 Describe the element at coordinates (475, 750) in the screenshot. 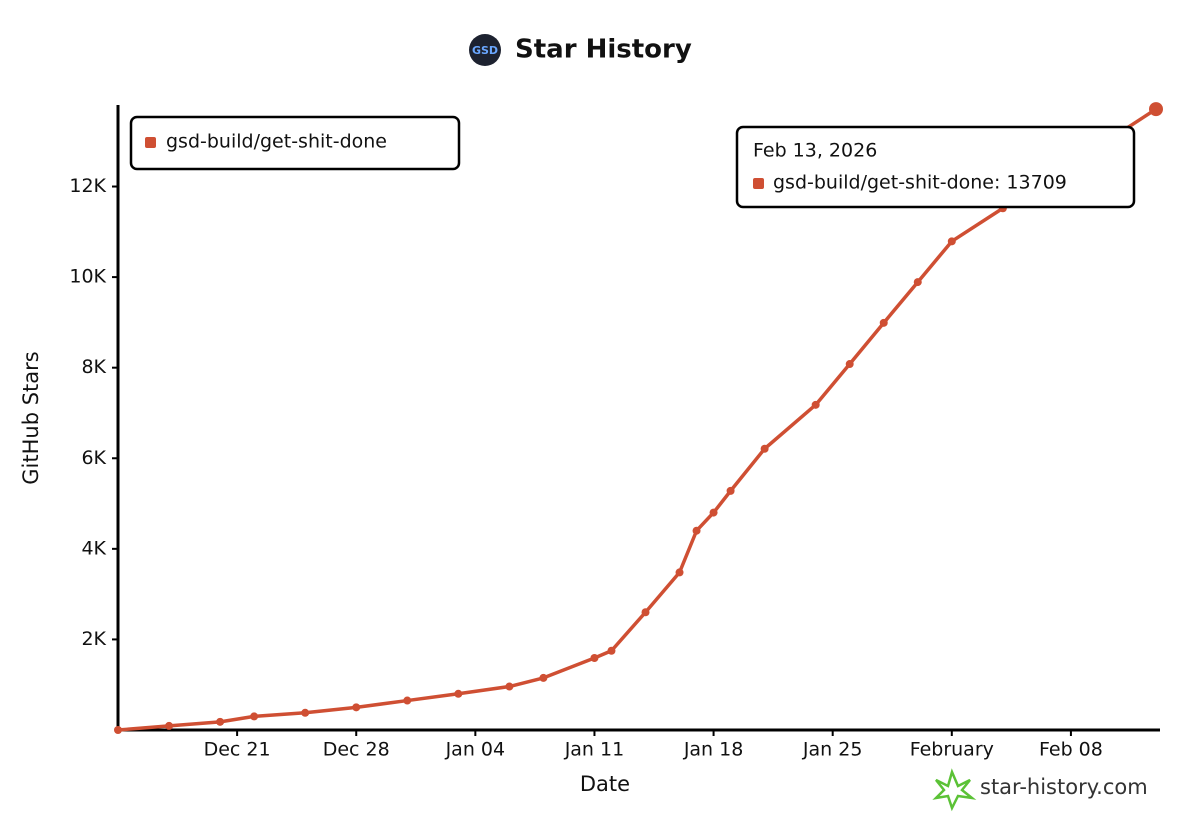

I see `x-tick-label: Jan 04` at that location.